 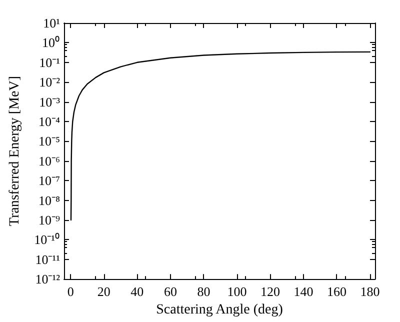 What do you see at coordinates (103, 292) in the screenshot?
I see `x-tick-label: 20` at bounding box center [103, 292].